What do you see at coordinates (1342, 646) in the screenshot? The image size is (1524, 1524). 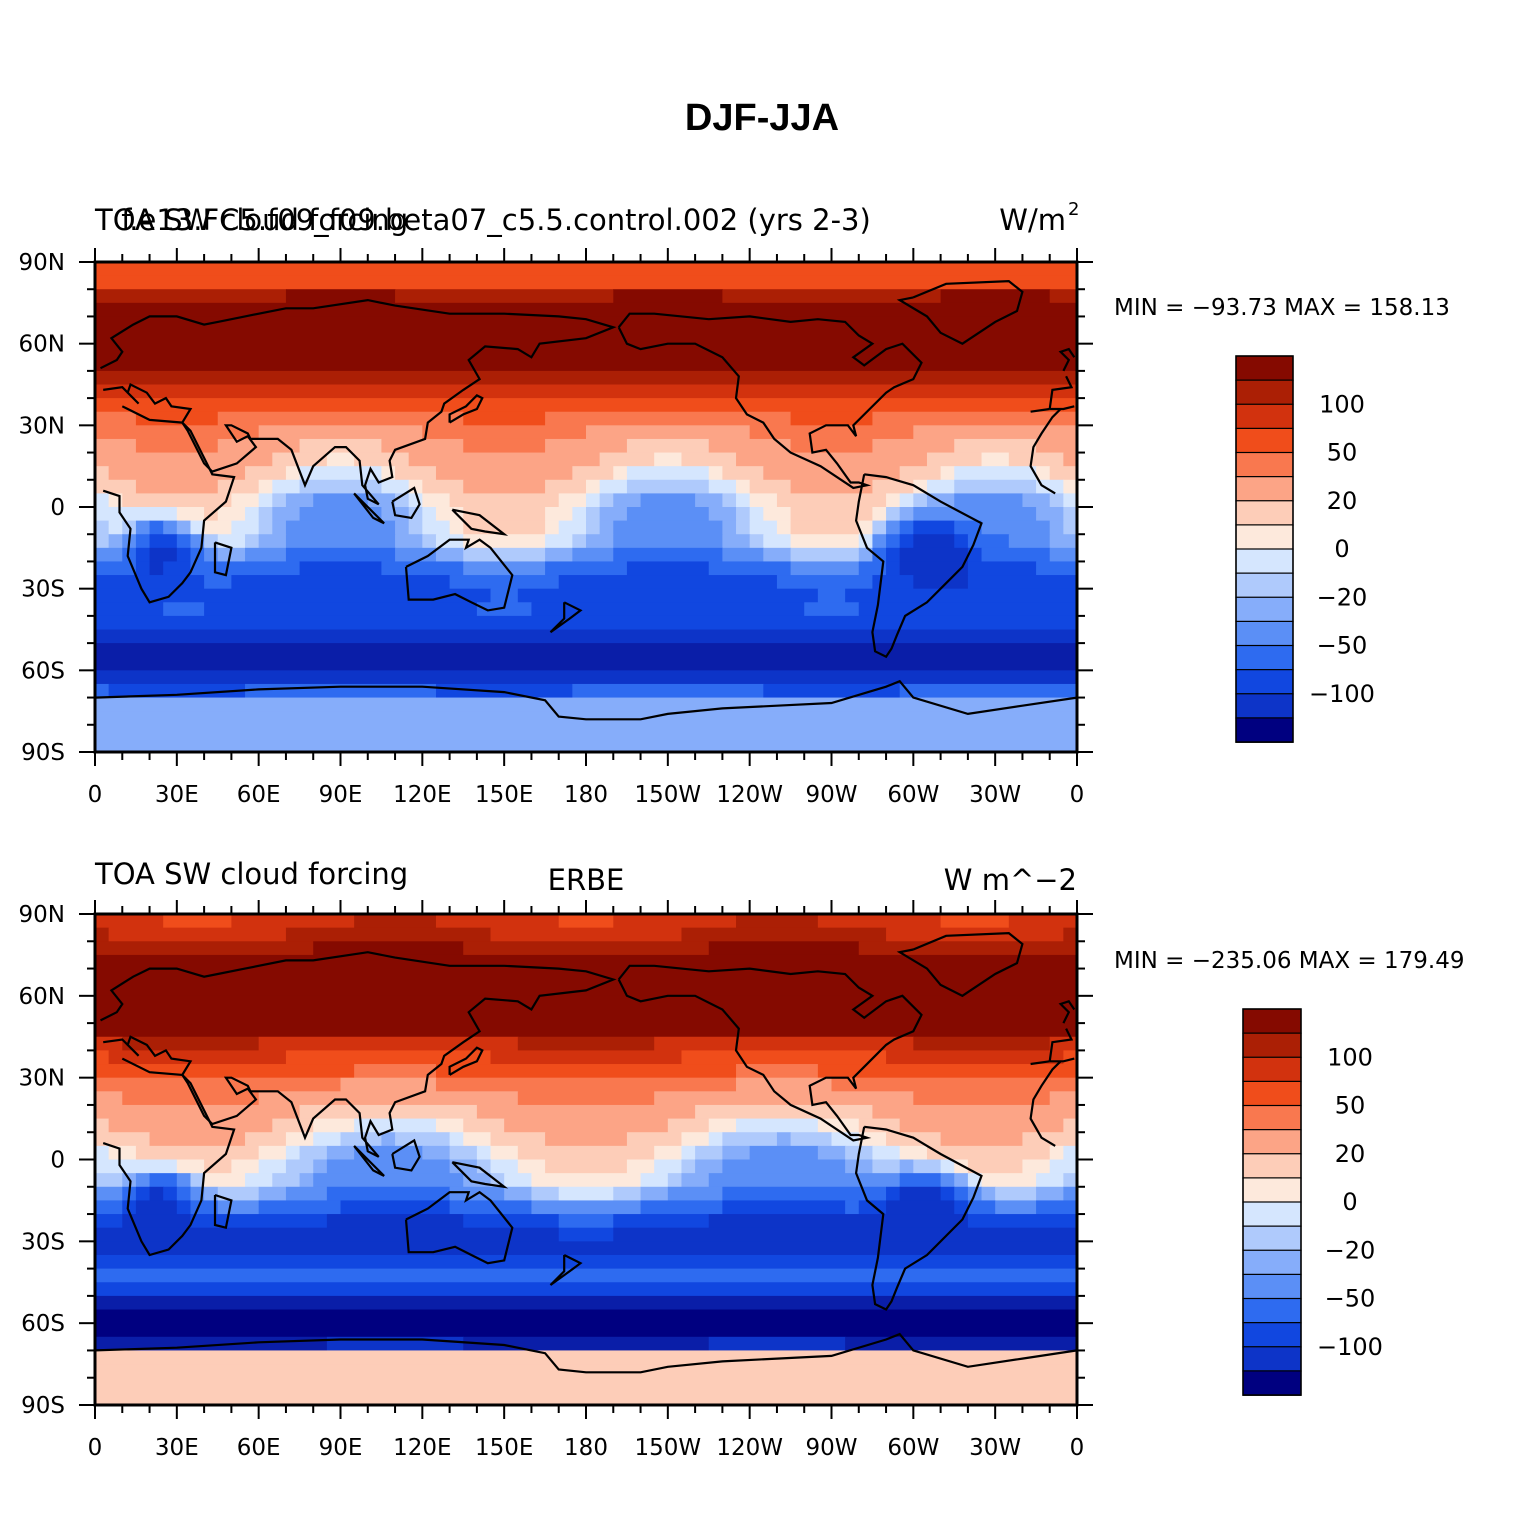 I see `colorbar-label: −50` at bounding box center [1342, 646].